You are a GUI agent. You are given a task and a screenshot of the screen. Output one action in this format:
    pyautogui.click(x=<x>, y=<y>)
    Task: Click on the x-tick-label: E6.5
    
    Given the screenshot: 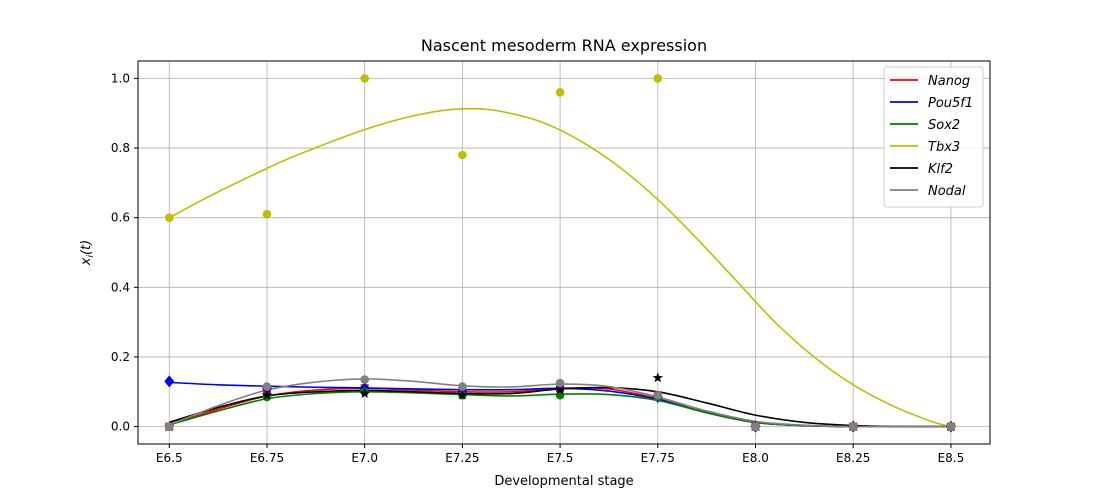 What is the action you would take?
    pyautogui.click(x=169, y=458)
    